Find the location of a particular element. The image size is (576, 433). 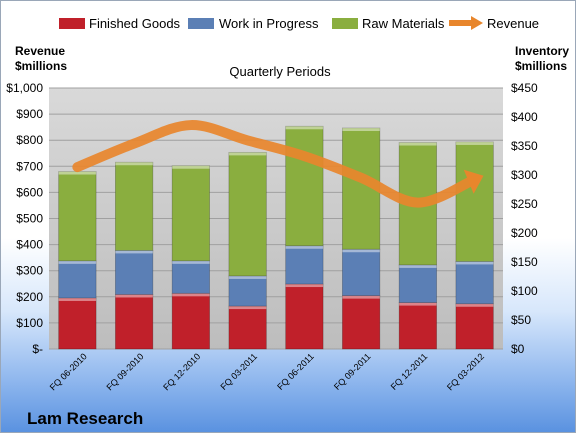

category-label: FQ 12-2010 is located at coordinates (181, 371).